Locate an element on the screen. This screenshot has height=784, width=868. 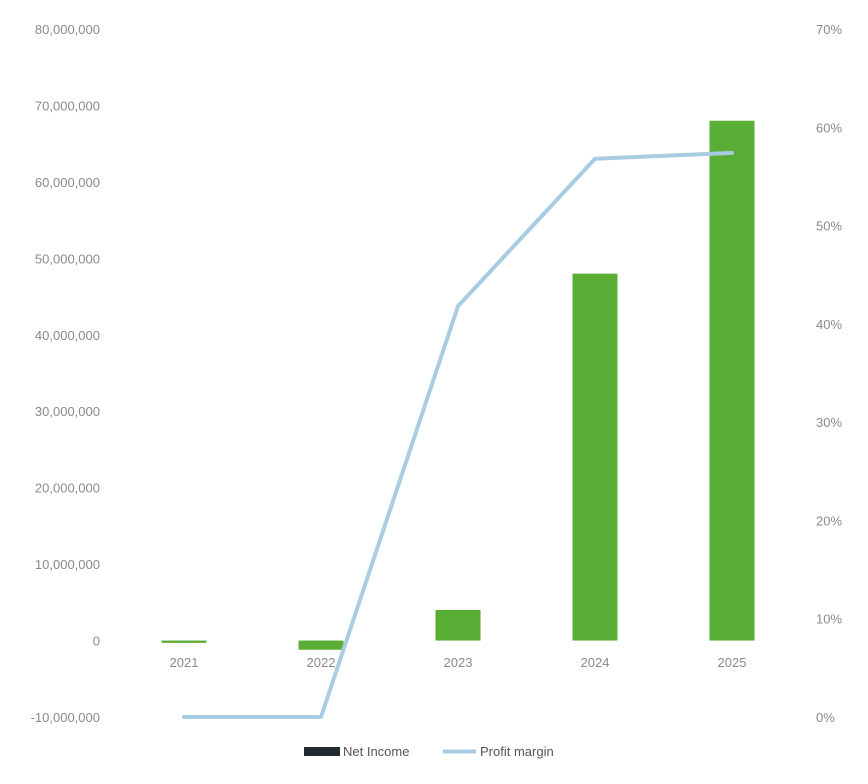
legend-label-net-income: Net Income is located at coordinates (376, 751).